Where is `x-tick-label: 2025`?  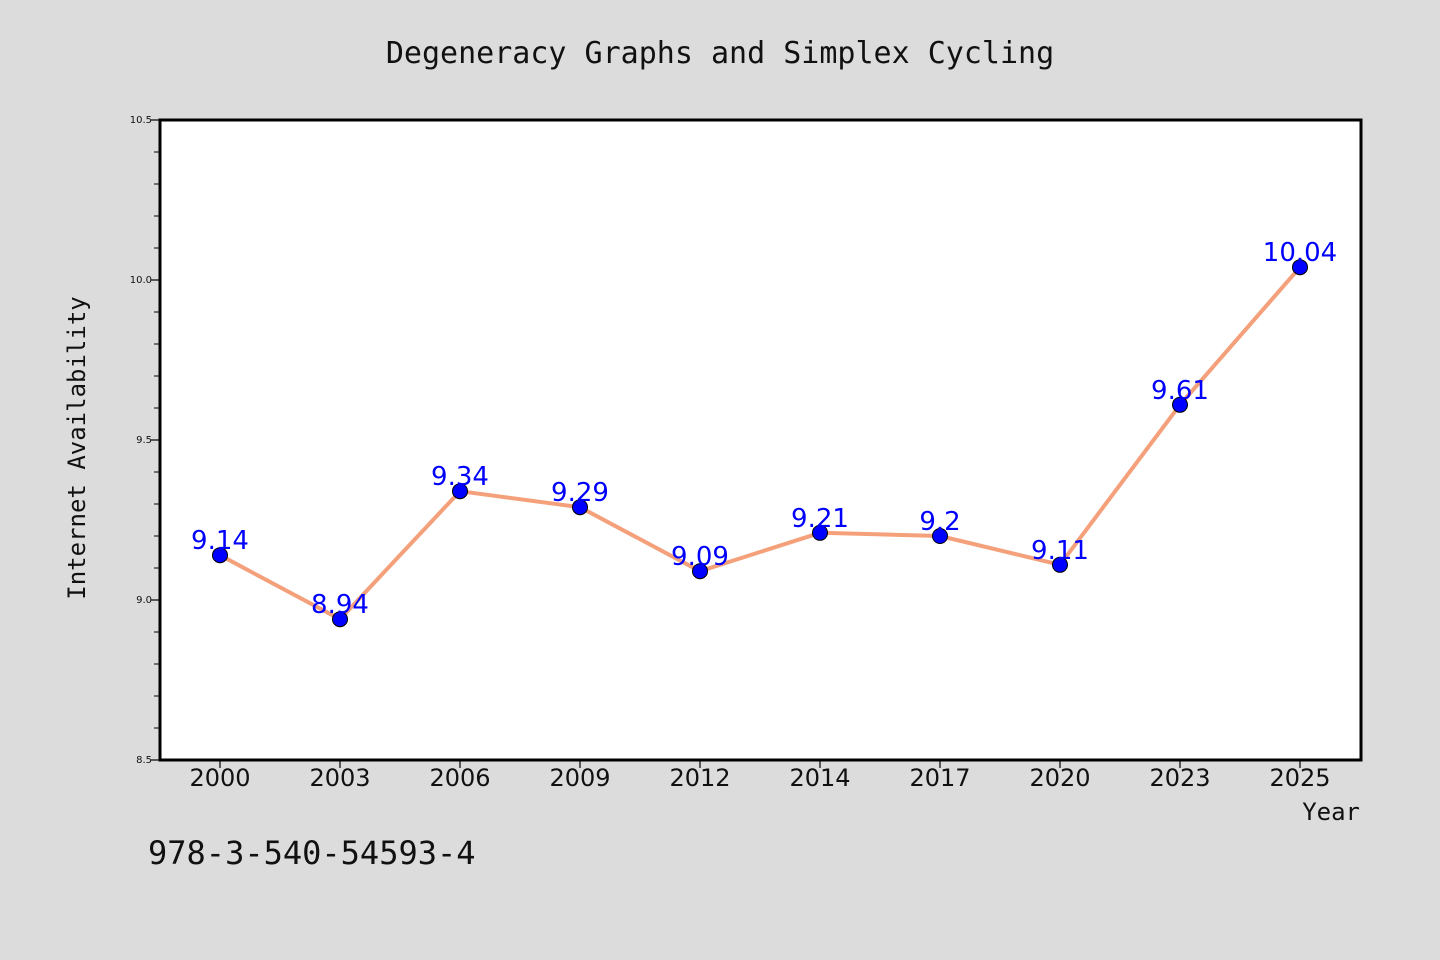
x-tick-label: 2025 is located at coordinates (1299, 778).